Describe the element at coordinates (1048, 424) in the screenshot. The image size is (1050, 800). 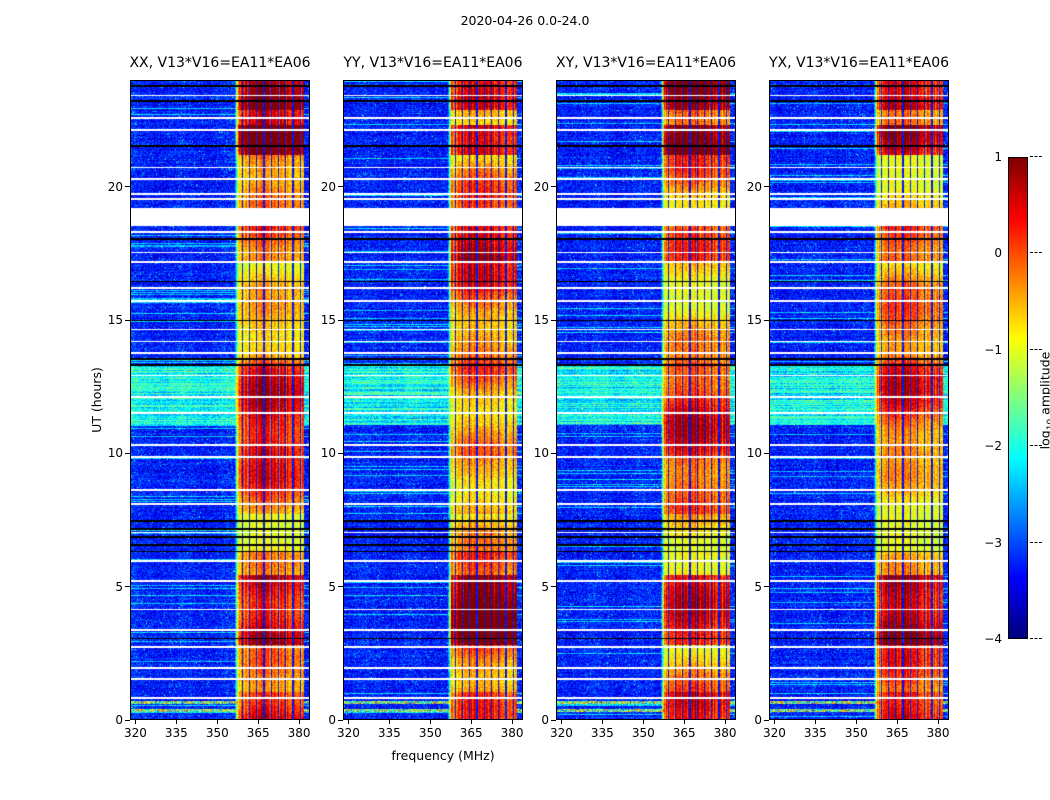
I see `colorbar-label-sub: 10` at that location.